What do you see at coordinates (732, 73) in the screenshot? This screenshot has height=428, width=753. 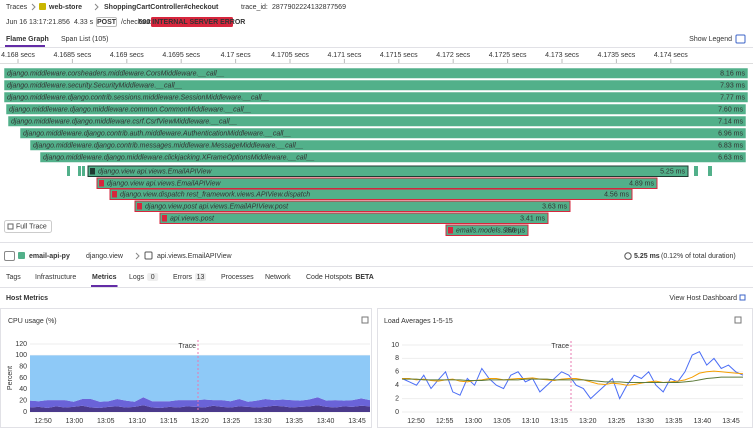 I see `span-duration: 8.16 ms` at bounding box center [732, 73].